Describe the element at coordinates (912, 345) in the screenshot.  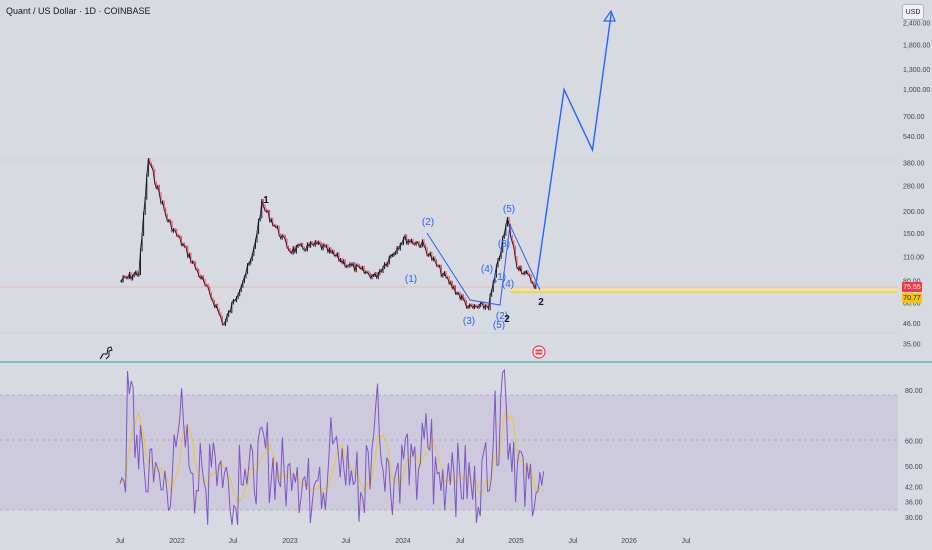
I see `price-tick-label: 35.00` at that location.